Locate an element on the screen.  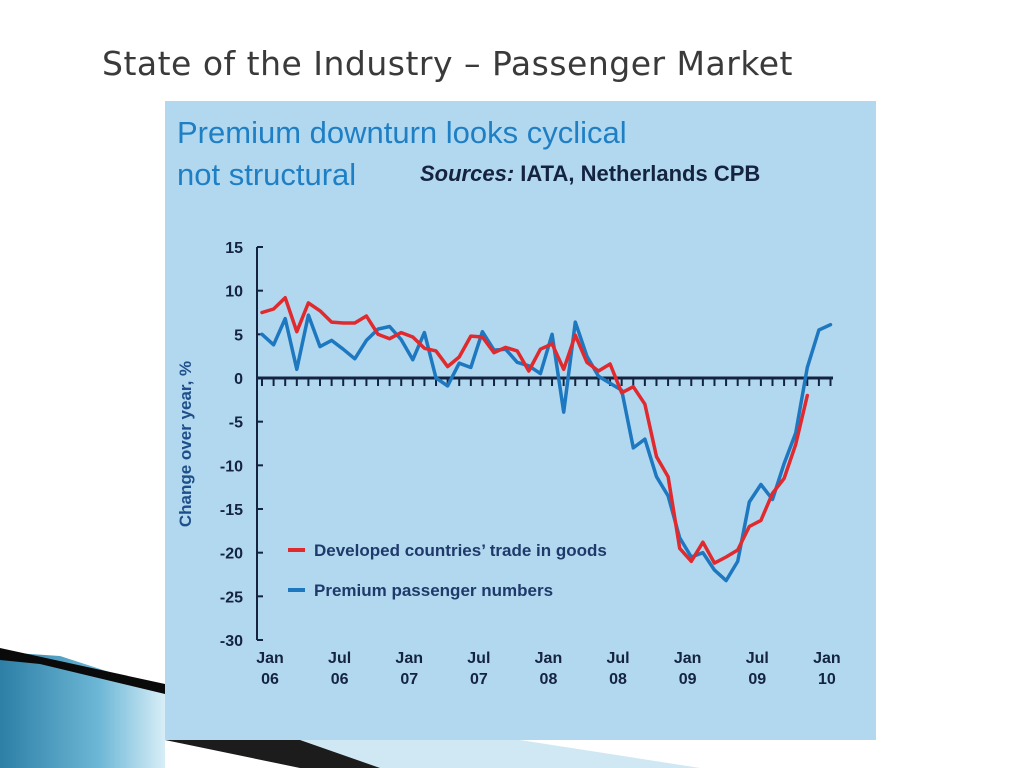
y-tick-label: 0 is located at coordinates (238, 379).